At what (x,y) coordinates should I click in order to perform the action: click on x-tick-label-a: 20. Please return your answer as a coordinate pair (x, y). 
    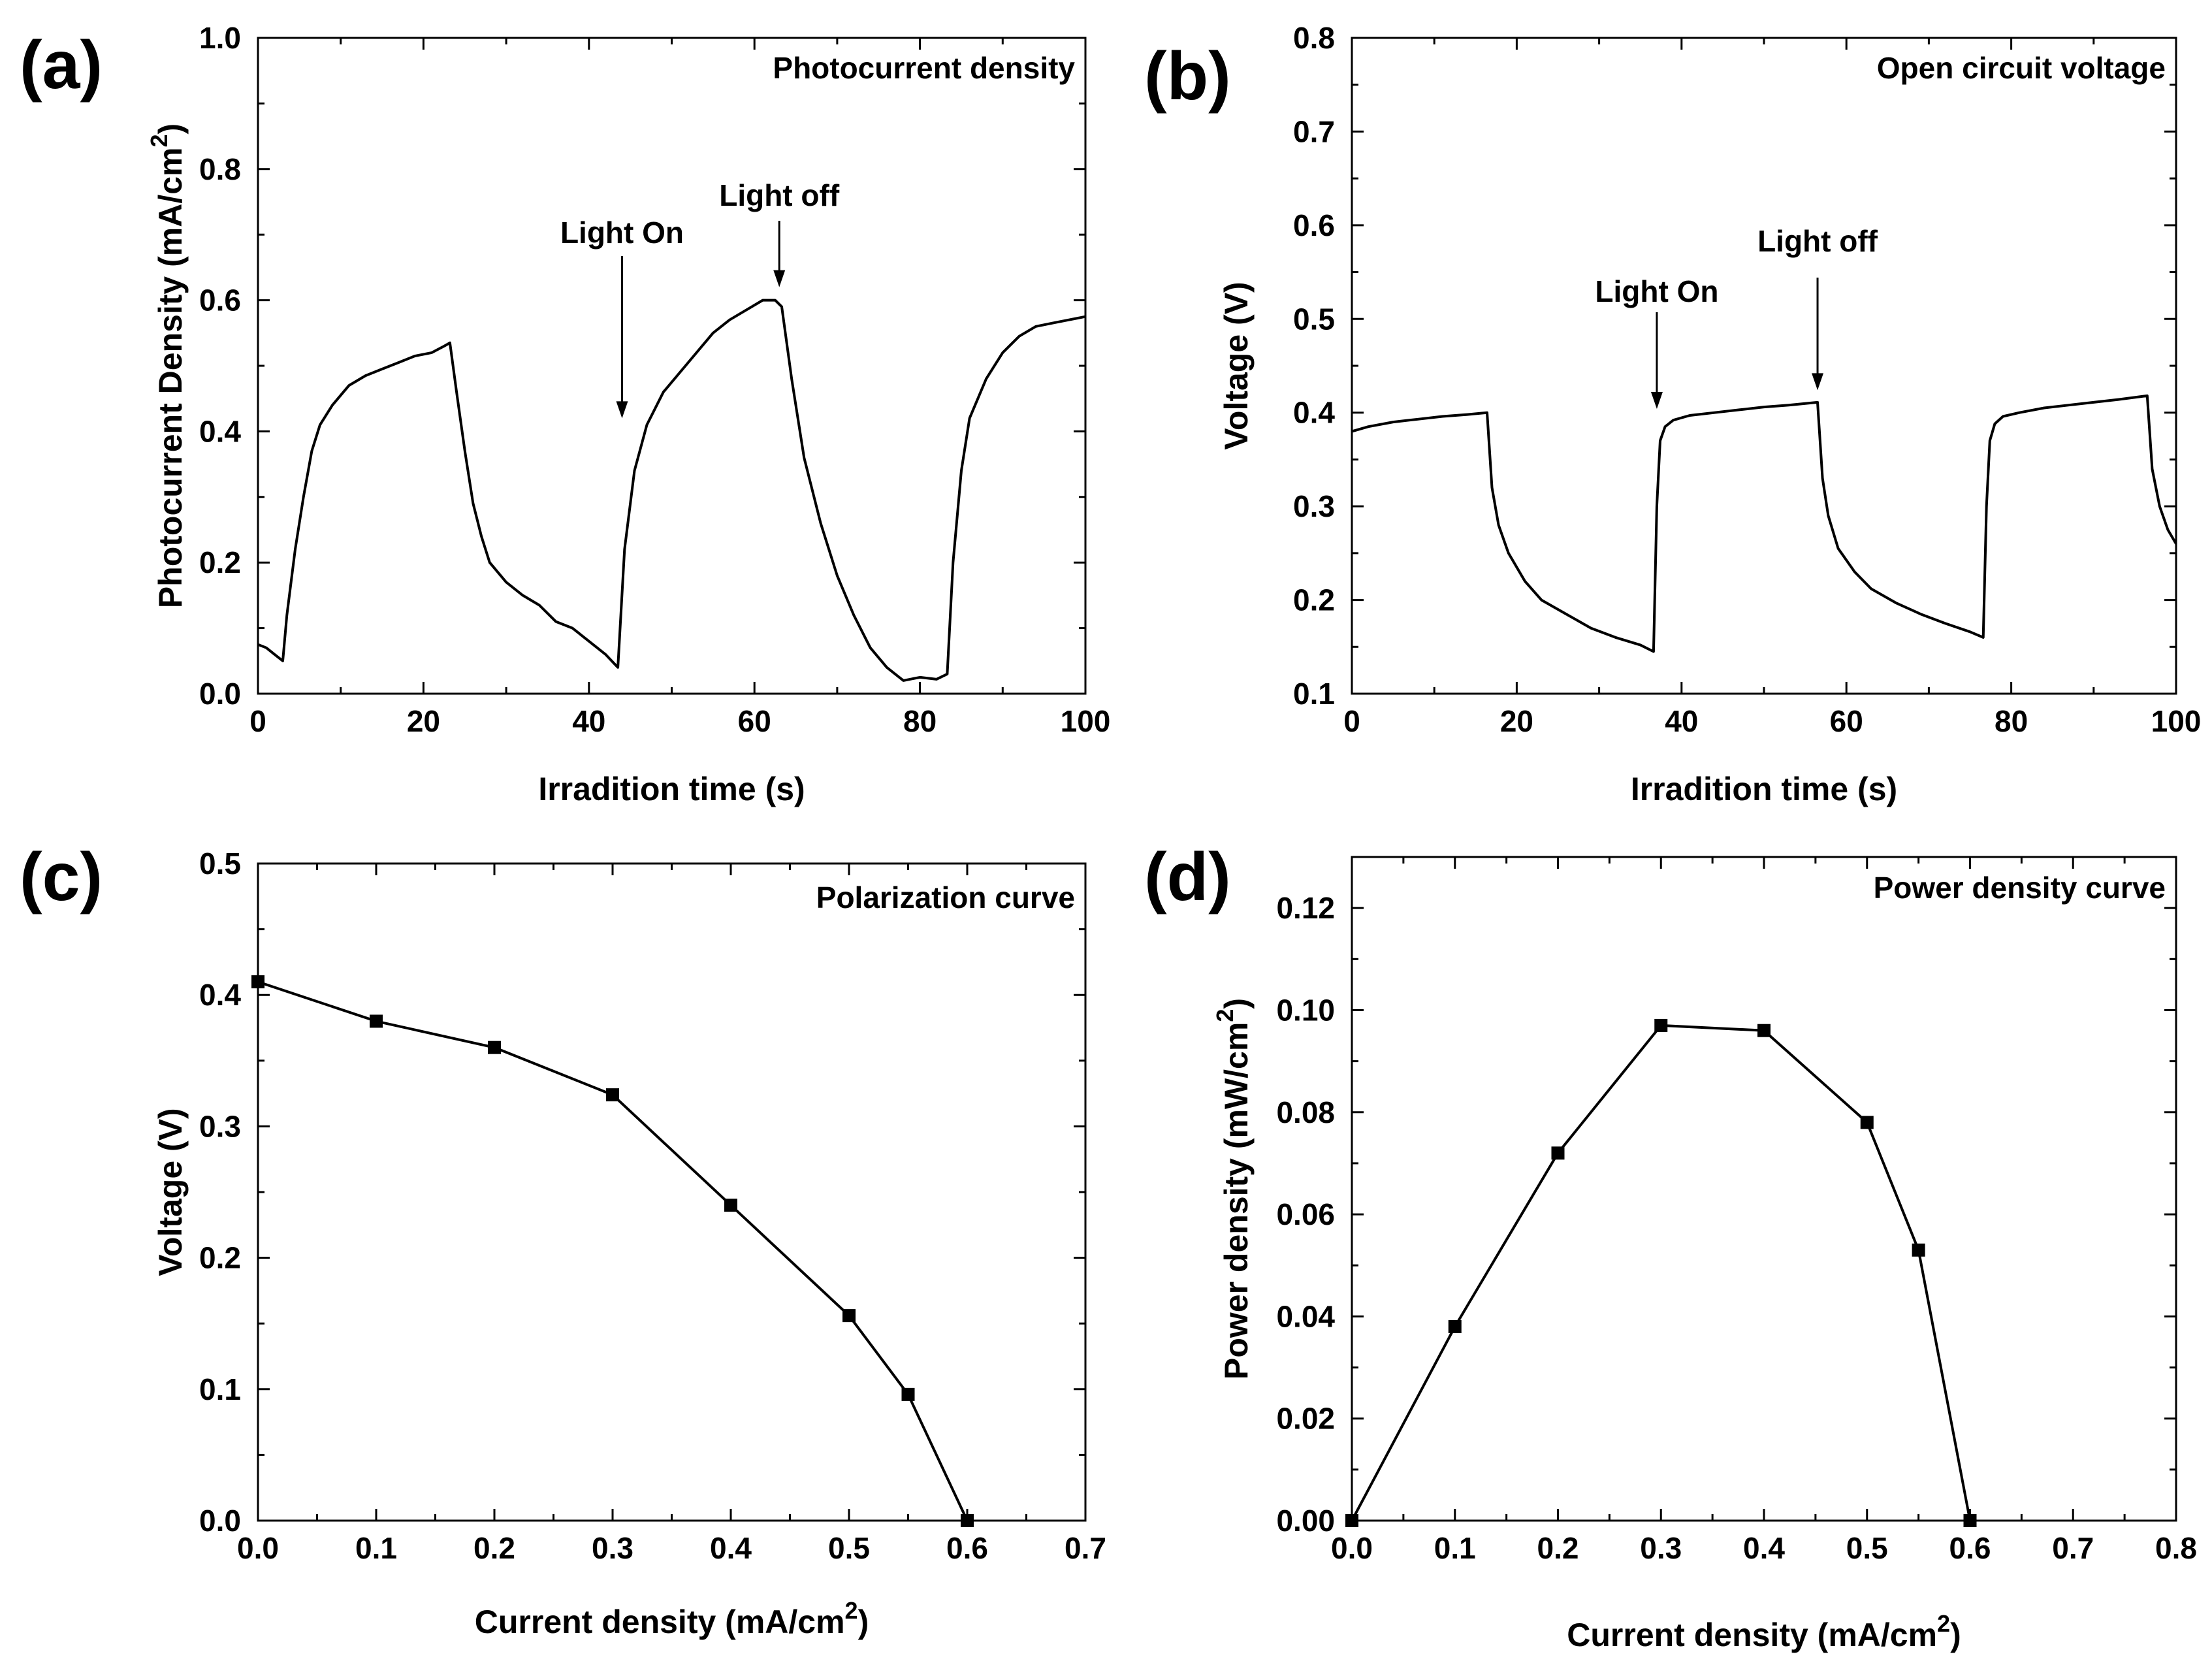
    Looking at the image, I should click on (423, 721).